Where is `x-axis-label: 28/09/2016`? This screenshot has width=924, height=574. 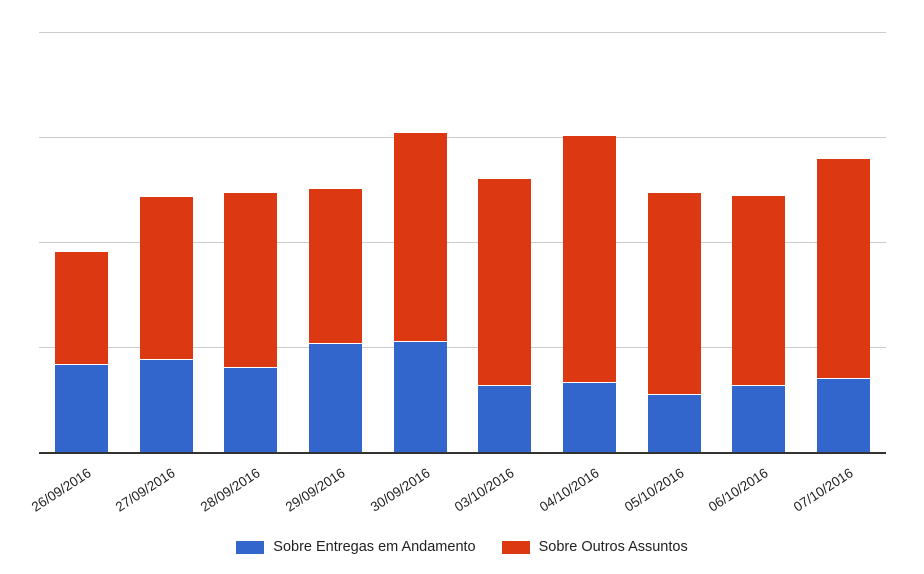 x-axis-label: 28/09/2016 is located at coordinates (230, 490).